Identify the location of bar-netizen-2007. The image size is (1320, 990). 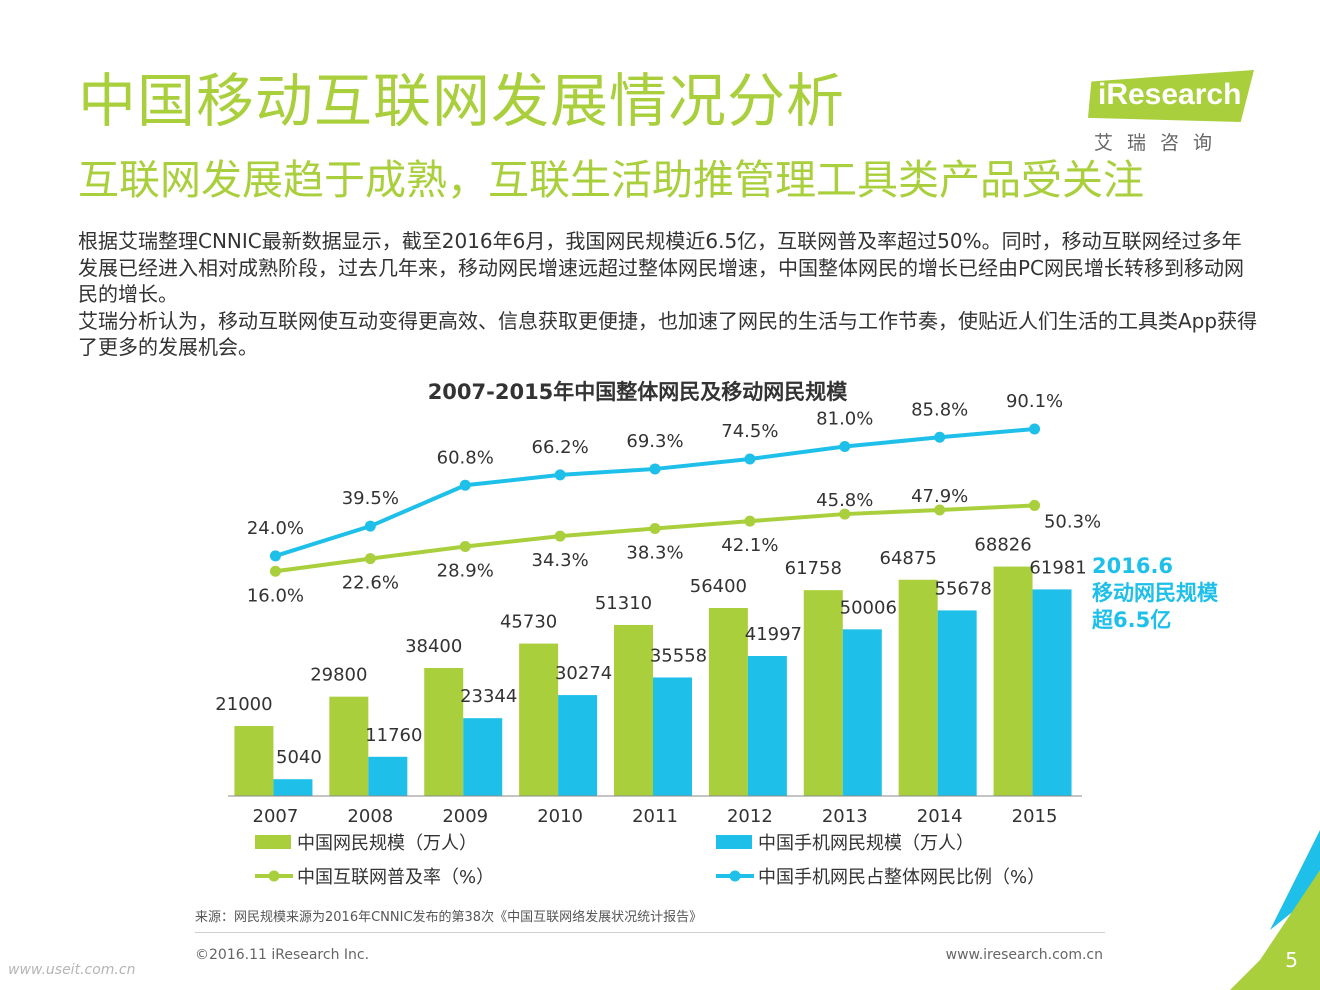
(254, 761).